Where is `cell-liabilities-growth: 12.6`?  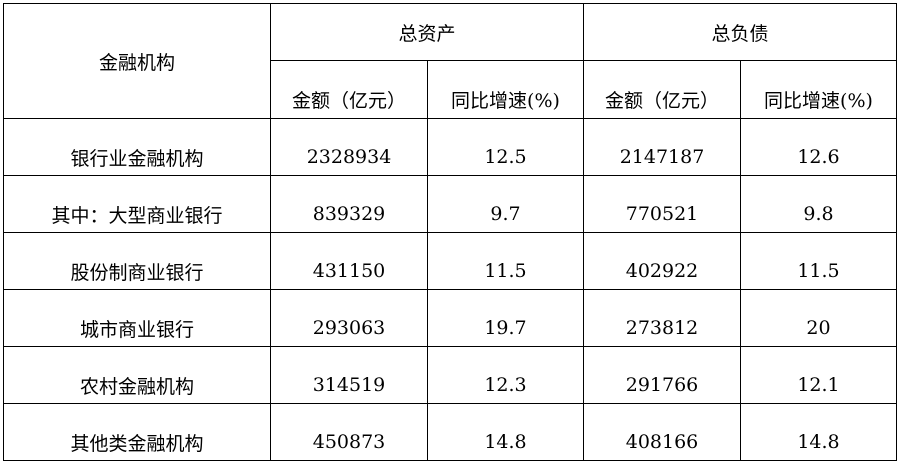
cell-liabilities-growth: 12.6 is located at coordinates (818, 147).